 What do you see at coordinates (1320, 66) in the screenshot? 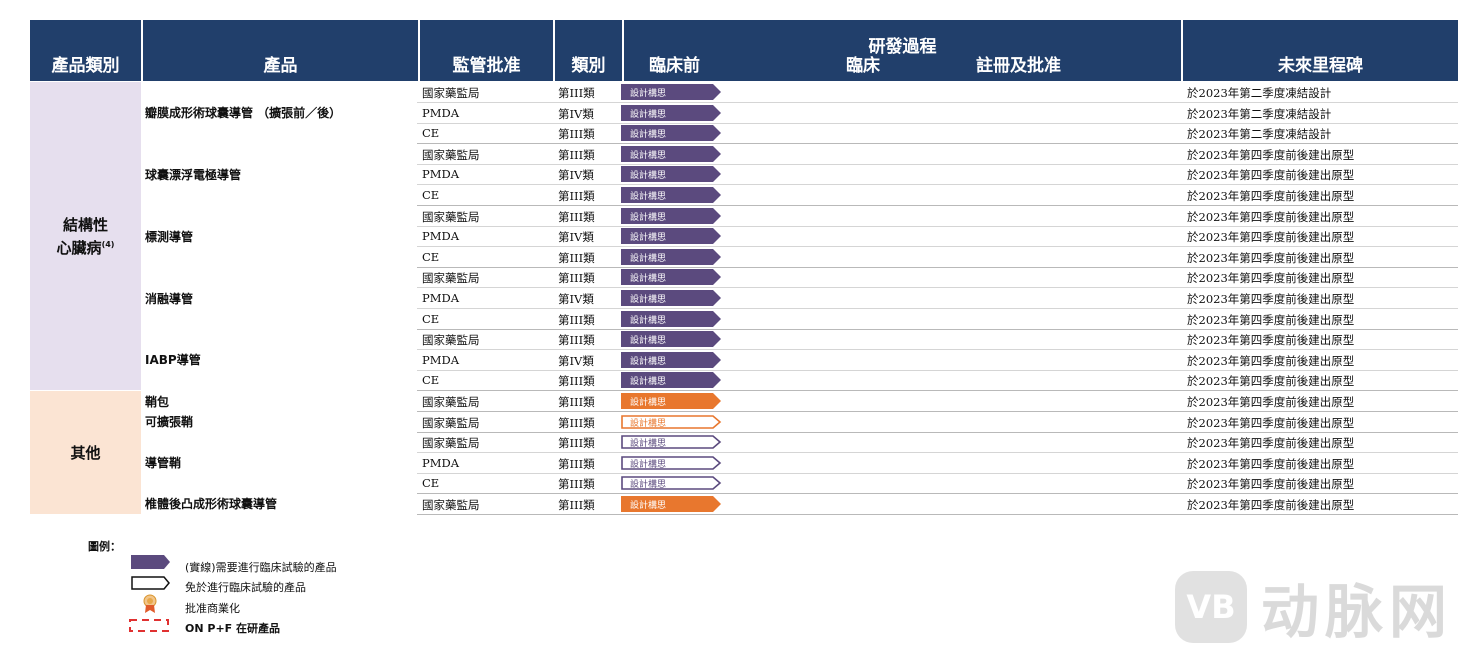
I see `header-milestone-label: 未來里程碑` at bounding box center [1320, 66].